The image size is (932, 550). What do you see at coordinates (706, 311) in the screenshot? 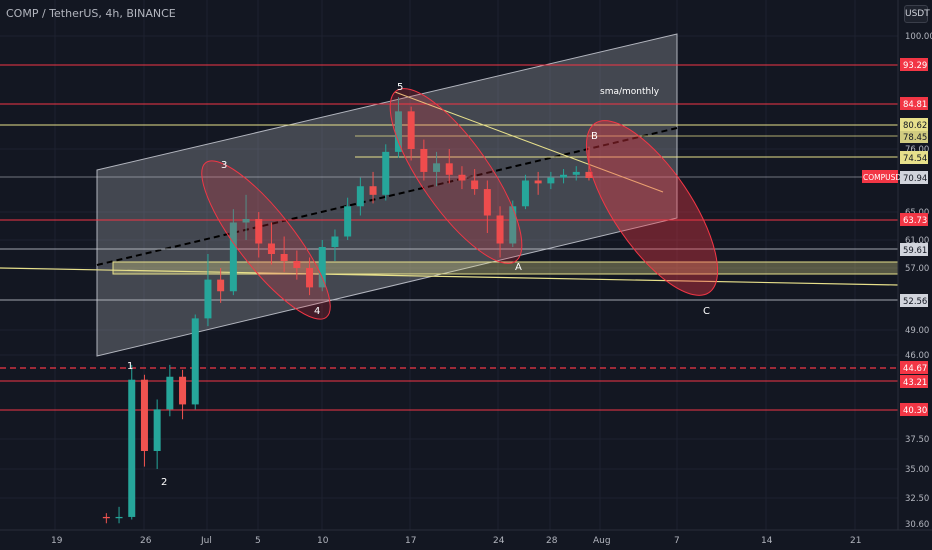
I see `wave-label-c: C` at bounding box center [706, 311].